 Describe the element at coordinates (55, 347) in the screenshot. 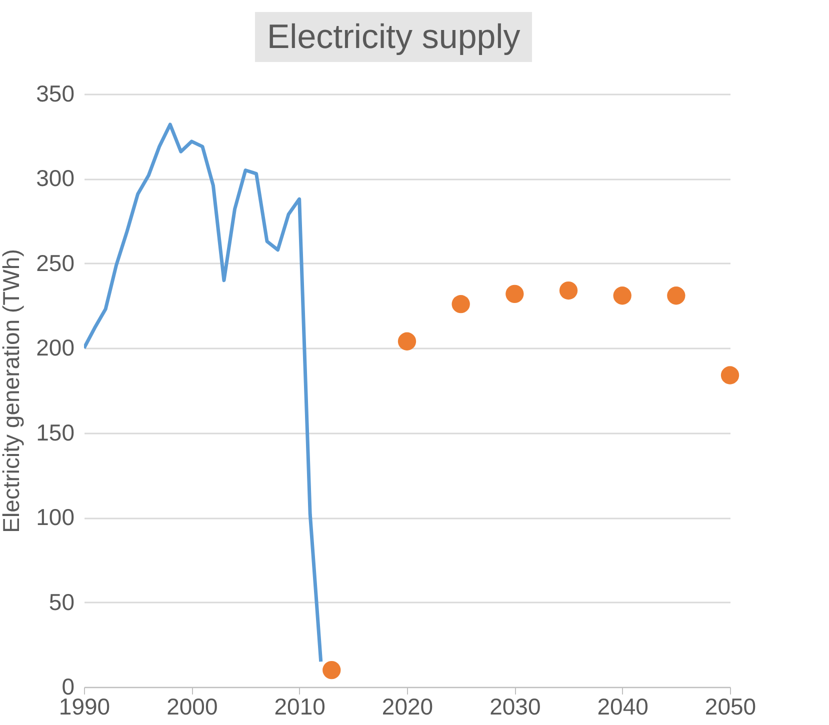

I see `y-tick-label: 200` at that location.